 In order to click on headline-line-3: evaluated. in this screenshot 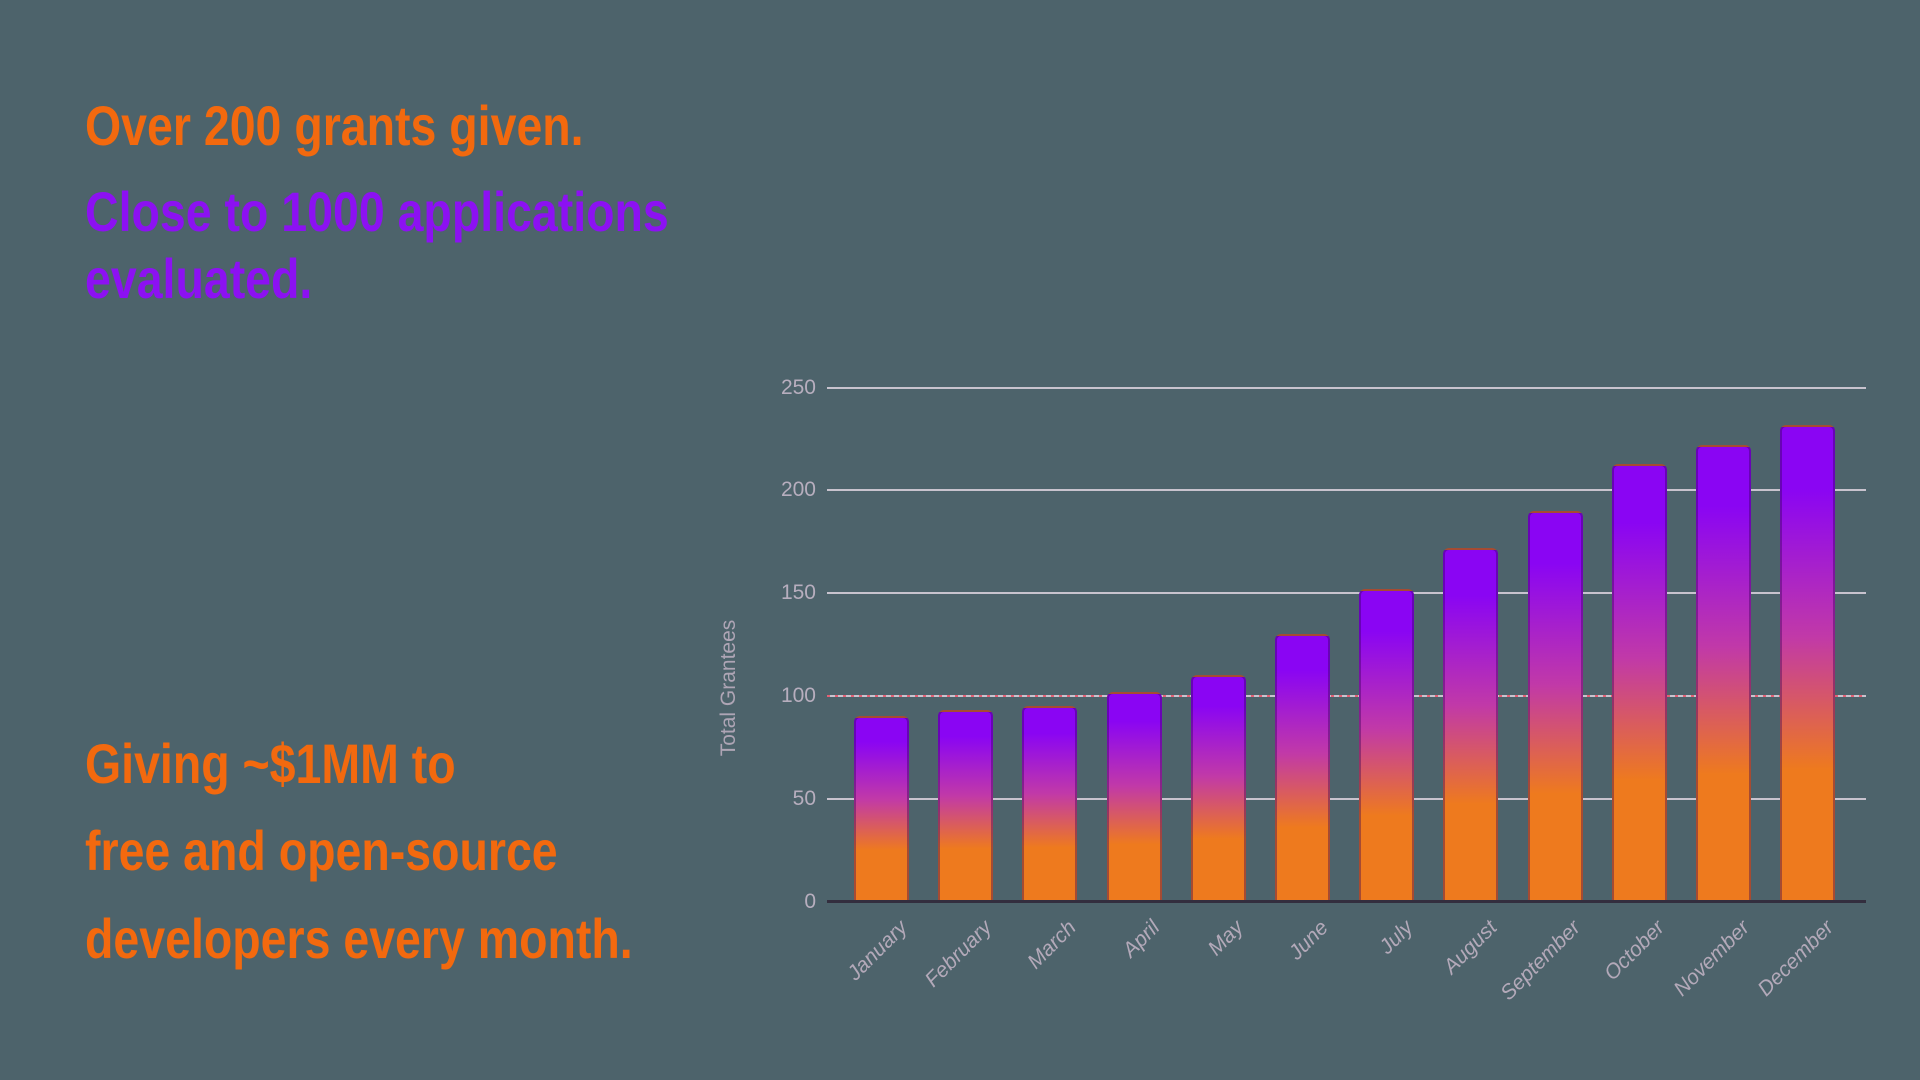, I will do `click(199, 278)`.